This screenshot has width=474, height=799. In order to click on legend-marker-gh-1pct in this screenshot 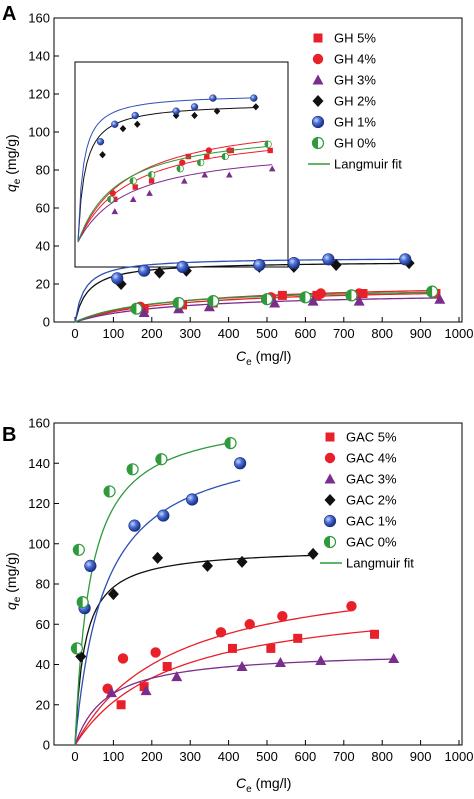, I will do `click(318, 122)`.